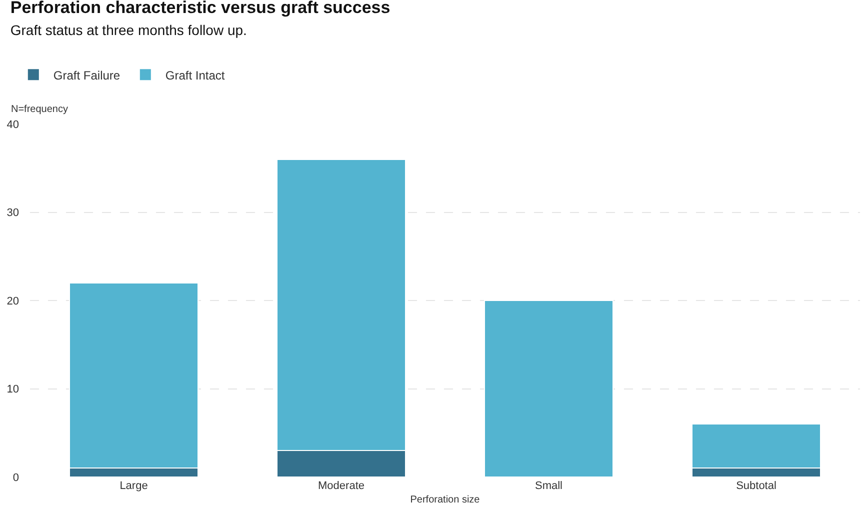 This screenshot has width=864, height=517. I want to click on x-tick-label: Small, so click(548, 486).